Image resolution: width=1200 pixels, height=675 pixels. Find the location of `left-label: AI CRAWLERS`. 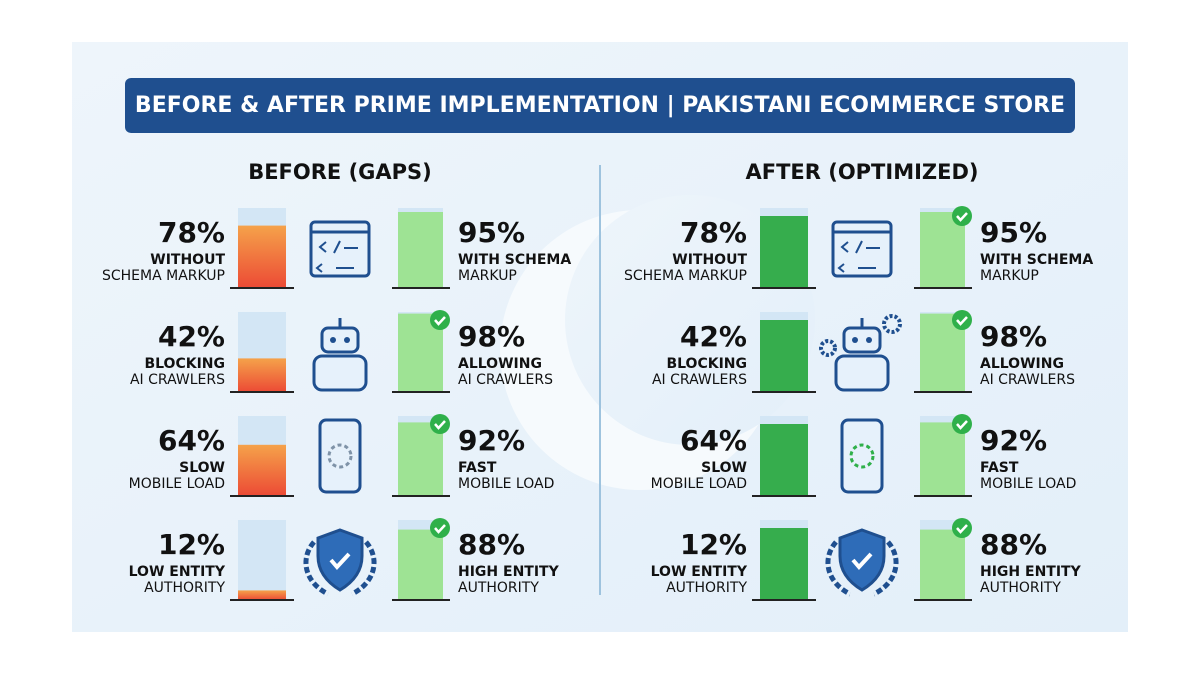

left-label: AI CRAWLERS is located at coordinates (699, 380).